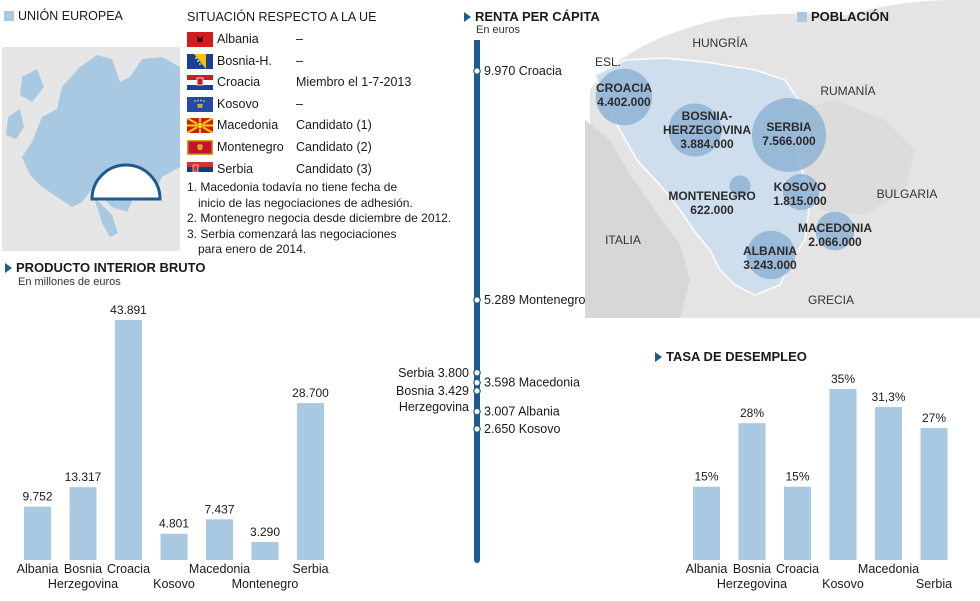  What do you see at coordinates (847, 90) in the screenshot?
I see `map-region-rumania: RUMANÍA` at bounding box center [847, 90].